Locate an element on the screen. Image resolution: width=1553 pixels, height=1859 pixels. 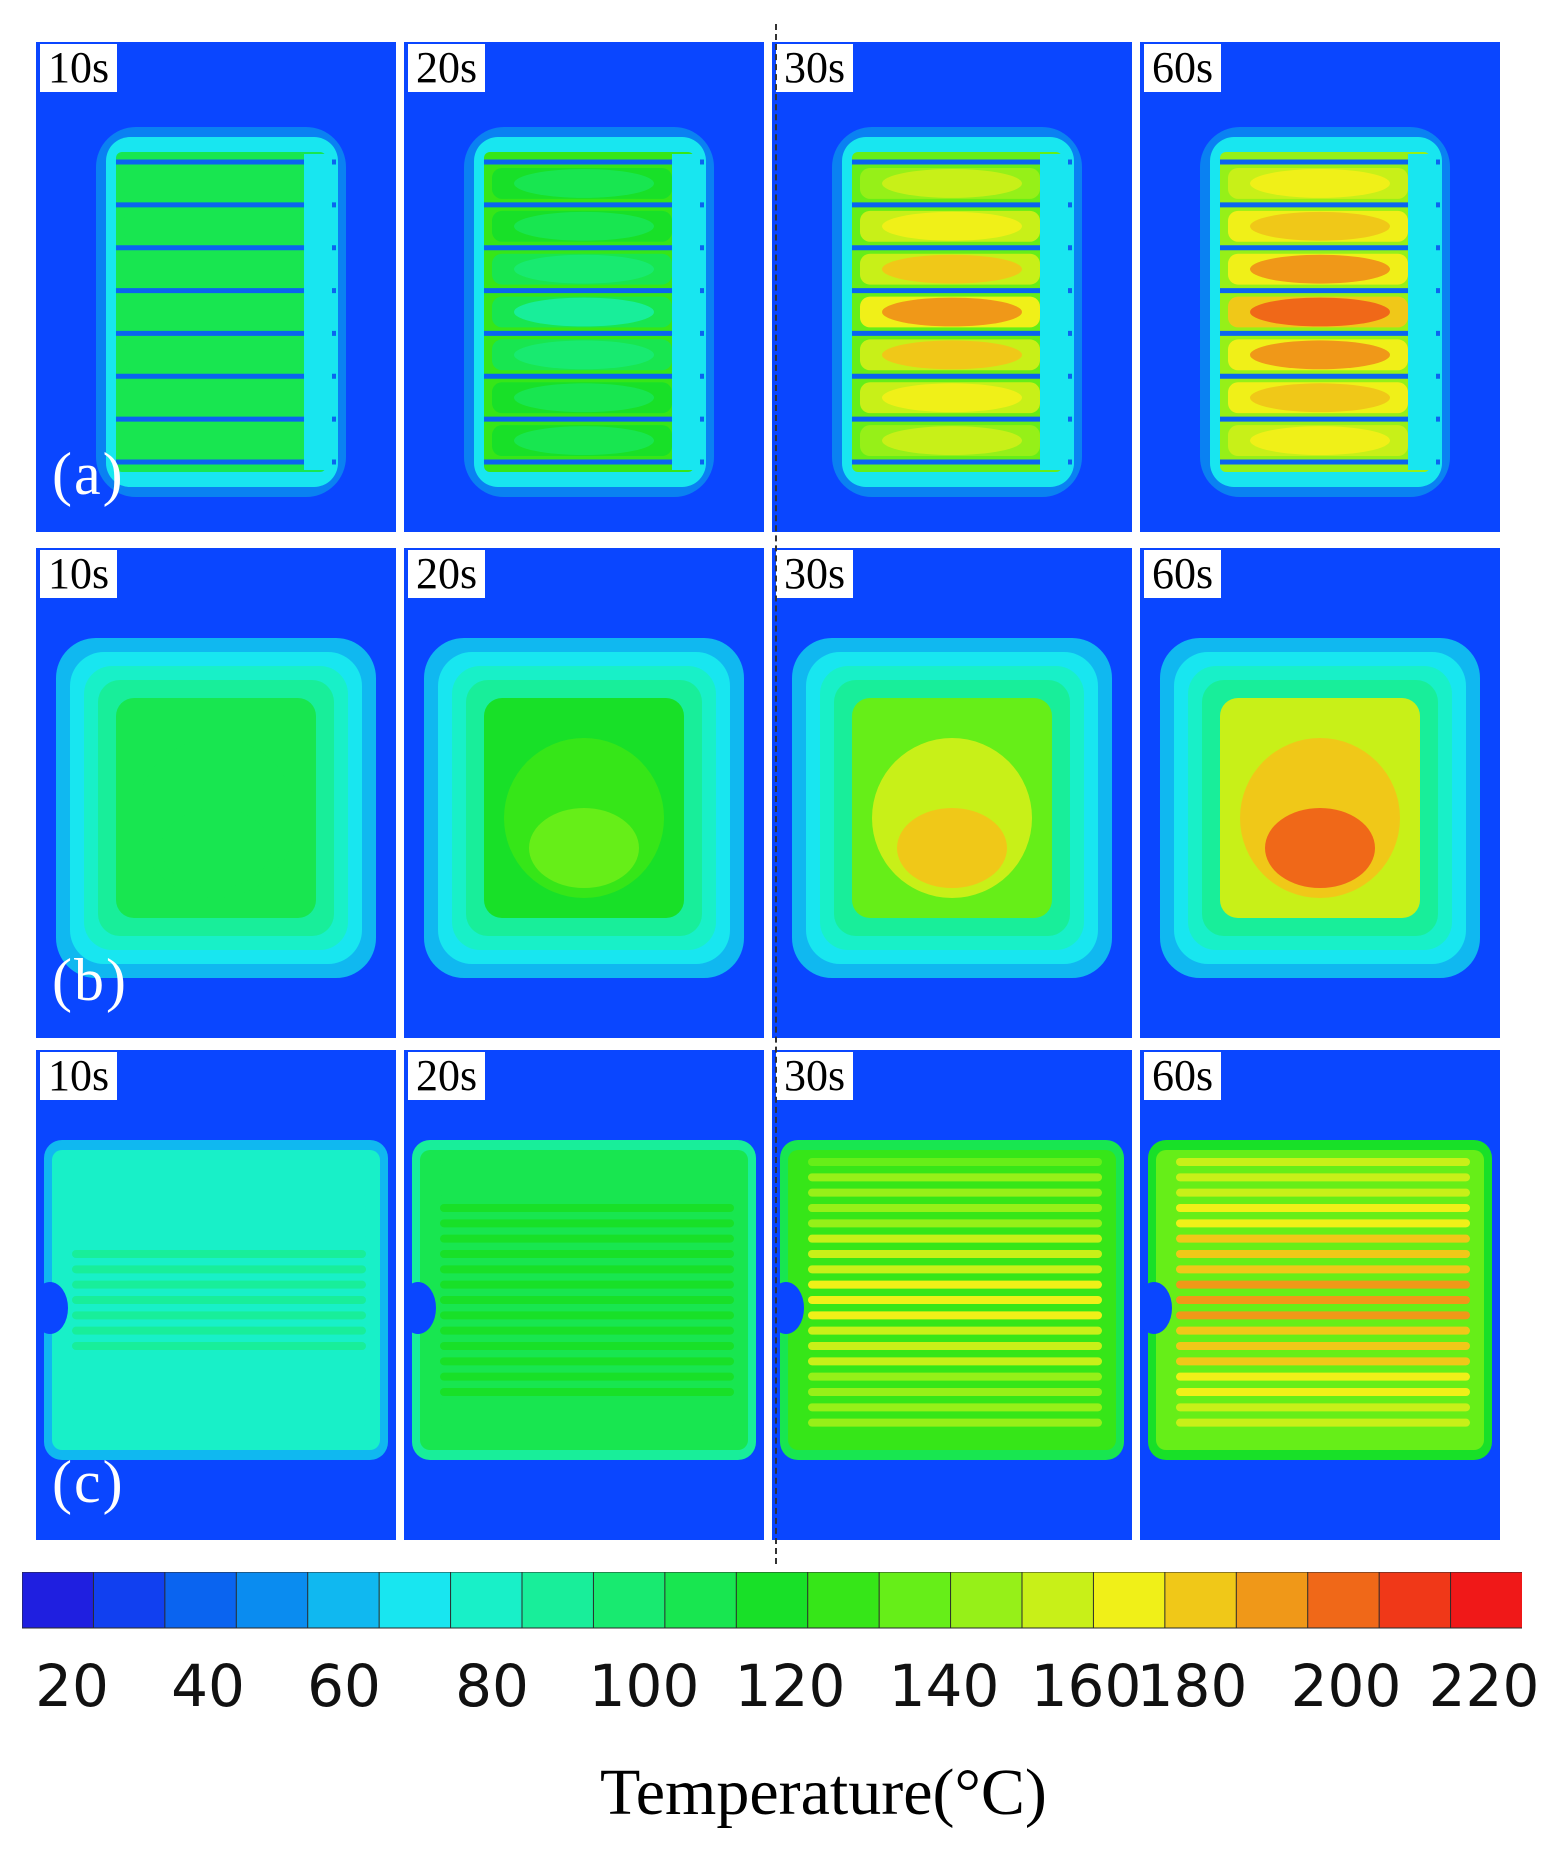
heatmap-panel-serpentine-60s is located at coordinates (1320, 1295).